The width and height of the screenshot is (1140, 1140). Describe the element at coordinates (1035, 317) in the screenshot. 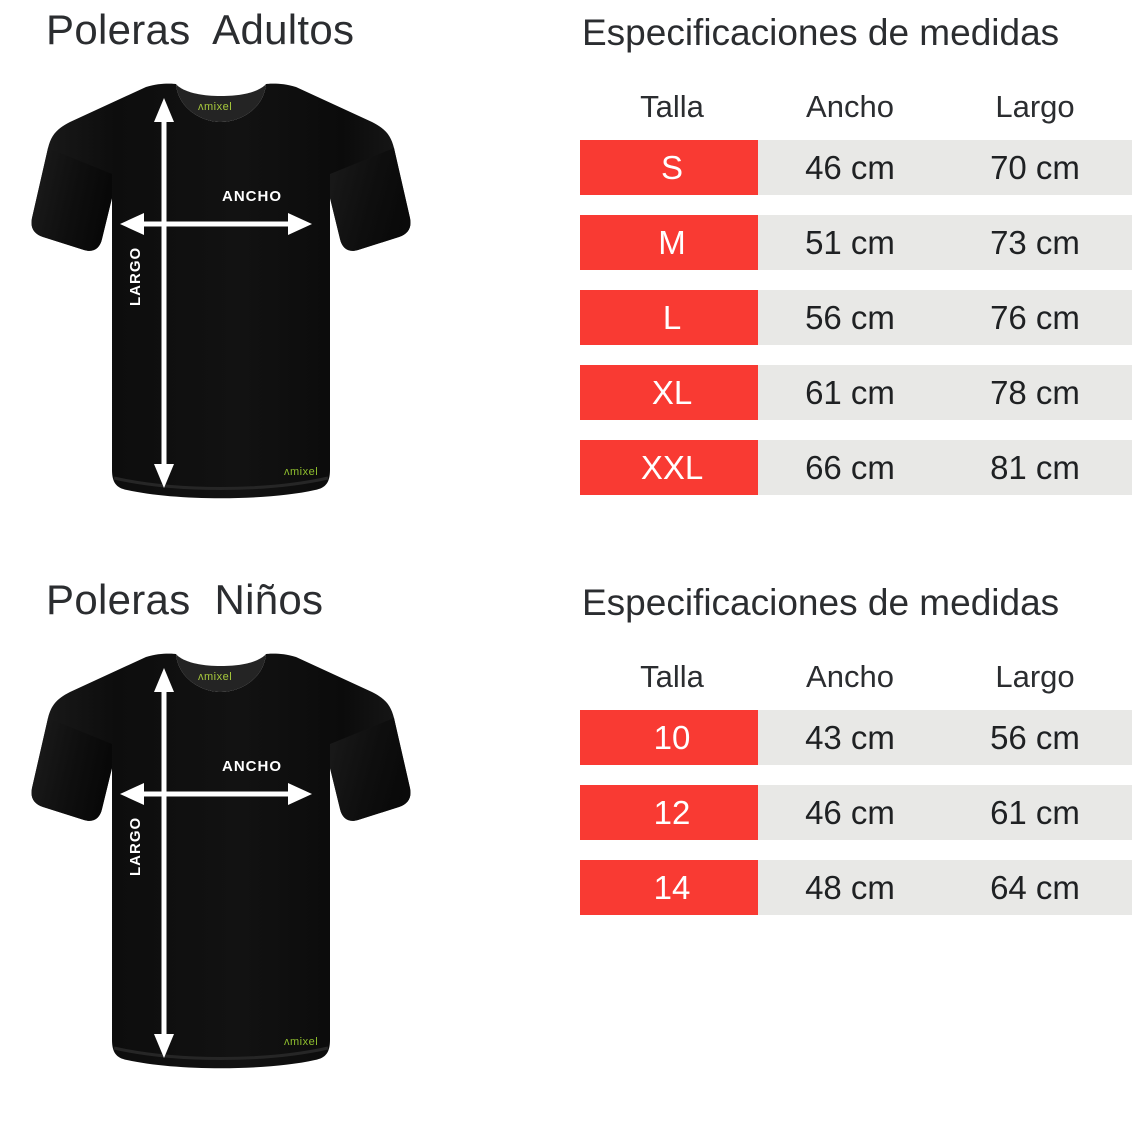

I see `cell-largo: 76 cm` at that location.